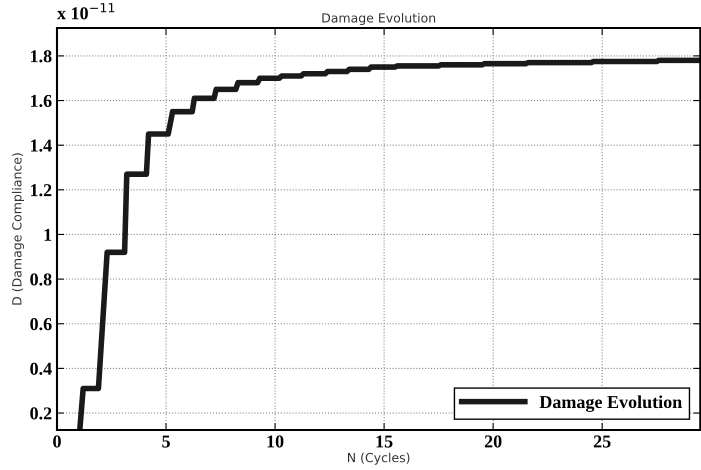 This screenshot has height=470, width=701. Describe the element at coordinates (41, 324) in the screenshot. I see `y-tick-label: 0.6` at that location.